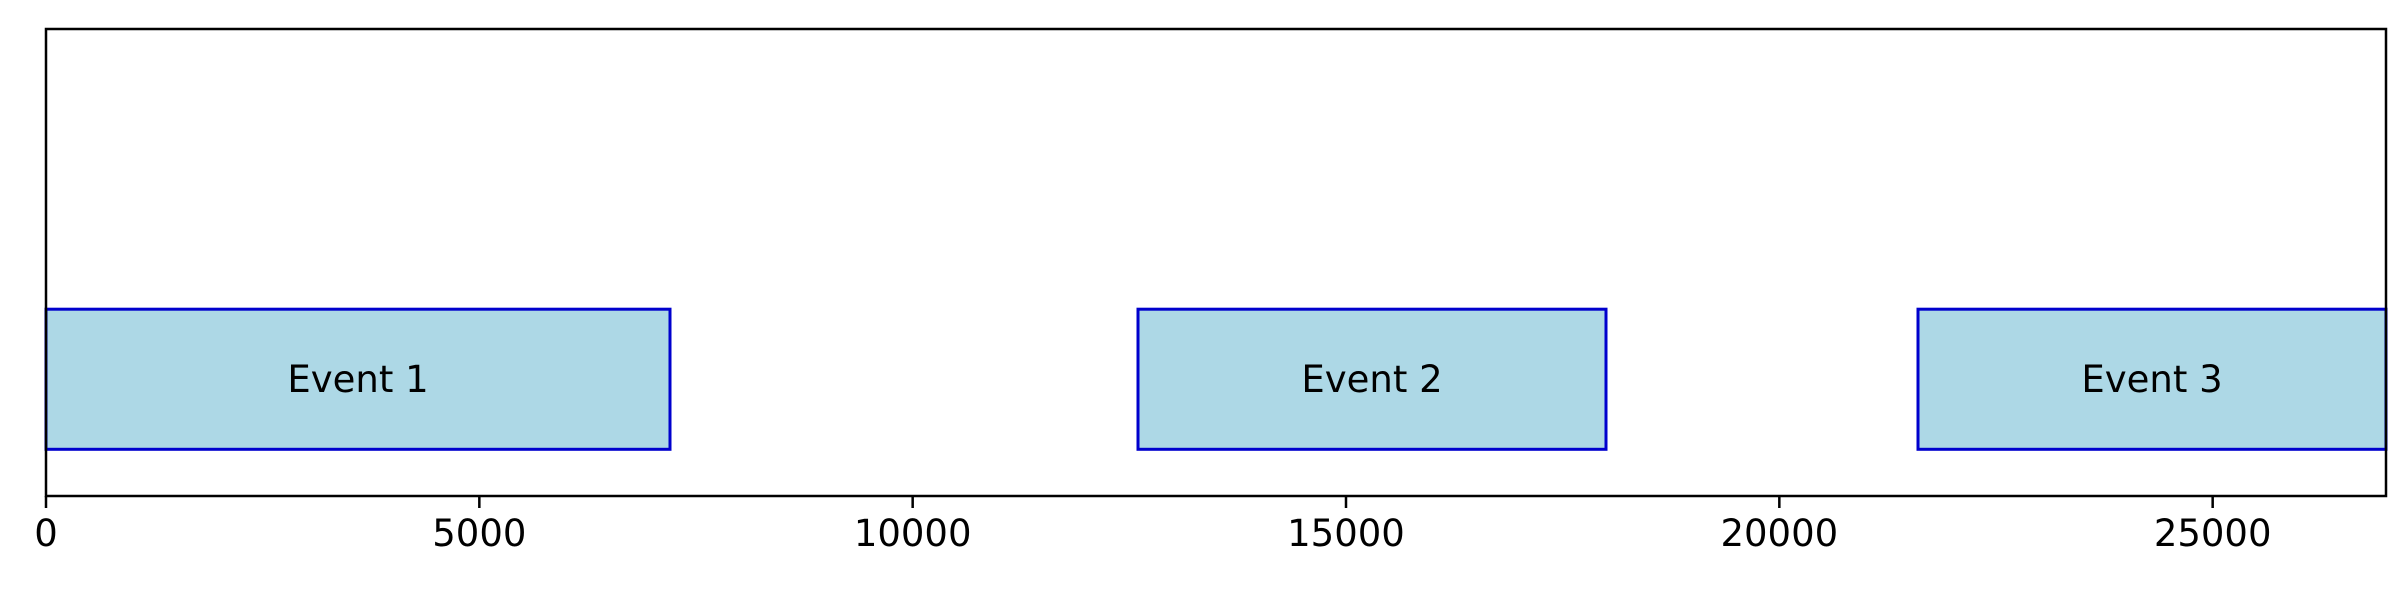 The image size is (2399, 591). Describe the element at coordinates (46, 533) in the screenshot. I see `x-tick-label: 0` at that location.